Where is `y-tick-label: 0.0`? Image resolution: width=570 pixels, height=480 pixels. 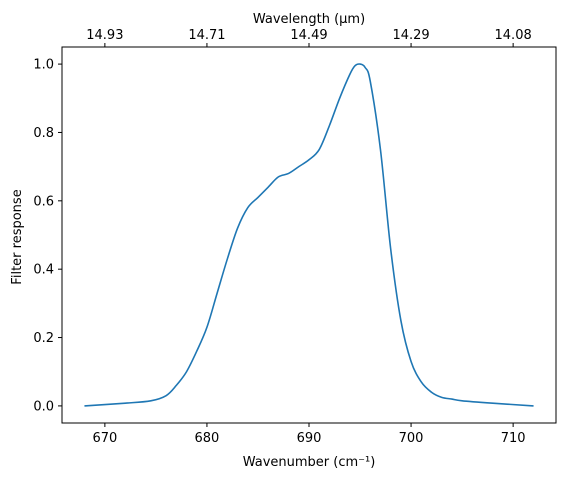 y-tick-label: 0.0 is located at coordinates (43, 406).